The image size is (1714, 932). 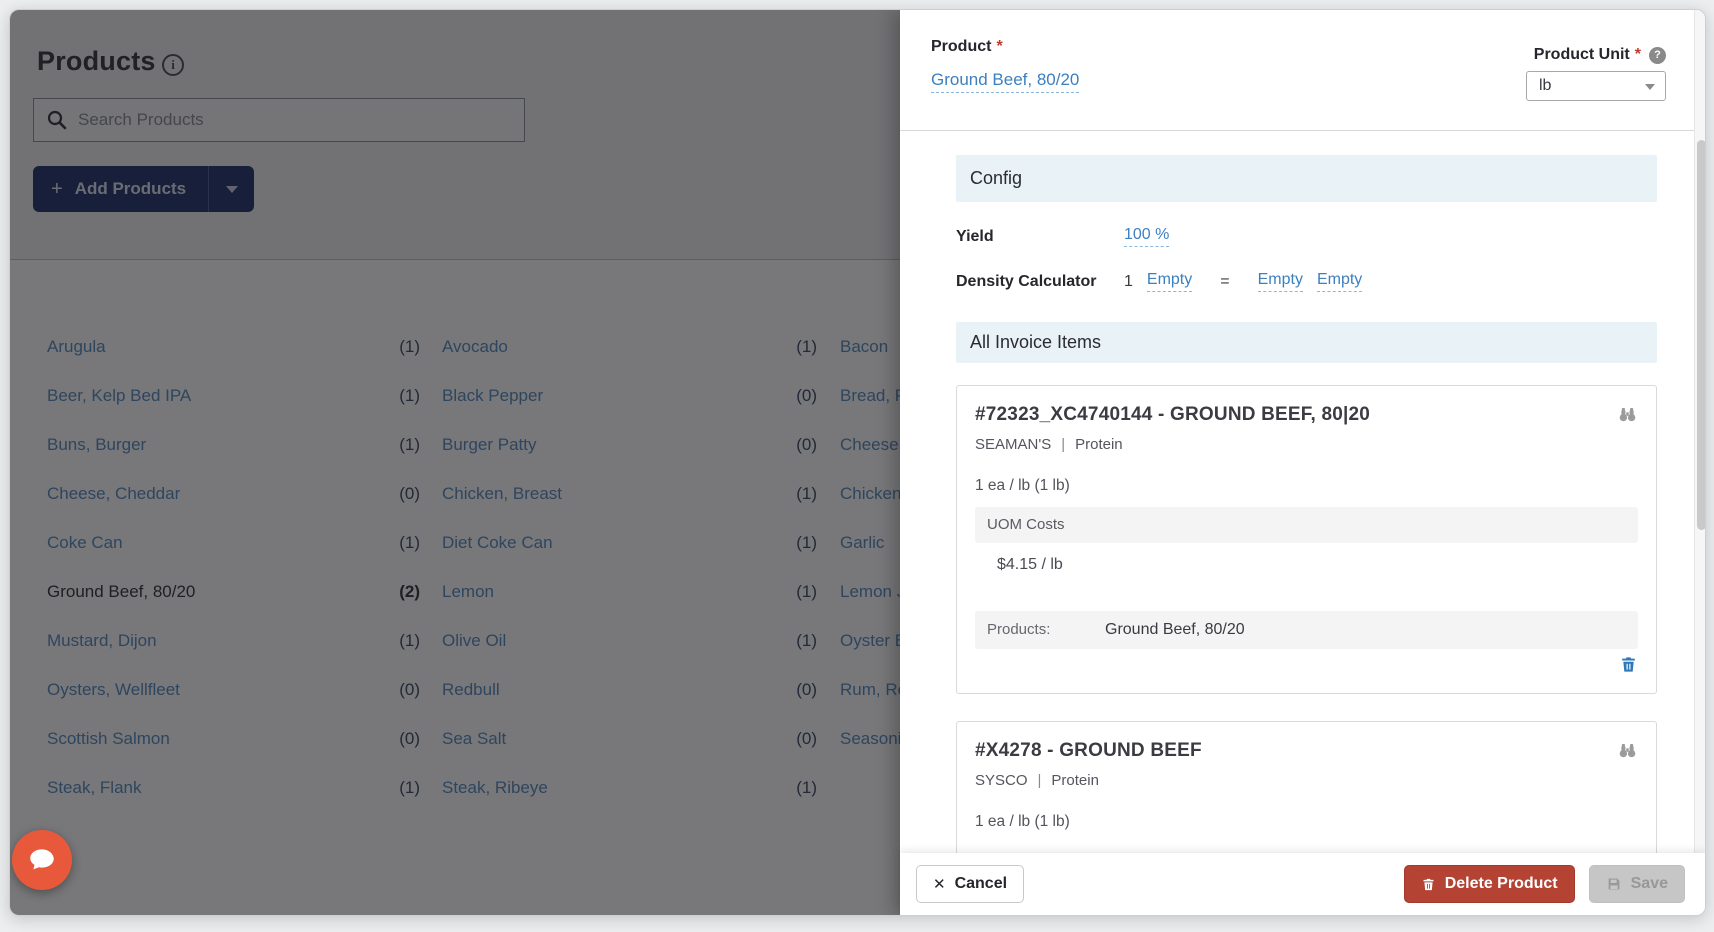 What do you see at coordinates (1173, 414) in the screenshot?
I see `invoice-item-title: #72323_XC4740144 - GROUND BEEF, 80|20` at bounding box center [1173, 414].